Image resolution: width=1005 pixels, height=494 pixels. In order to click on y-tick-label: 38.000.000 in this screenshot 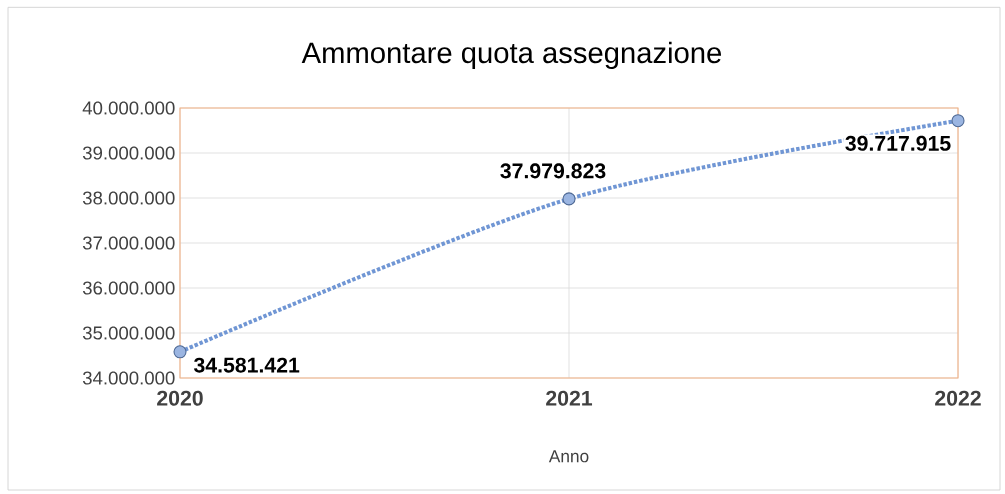, I will do `click(128, 198)`.